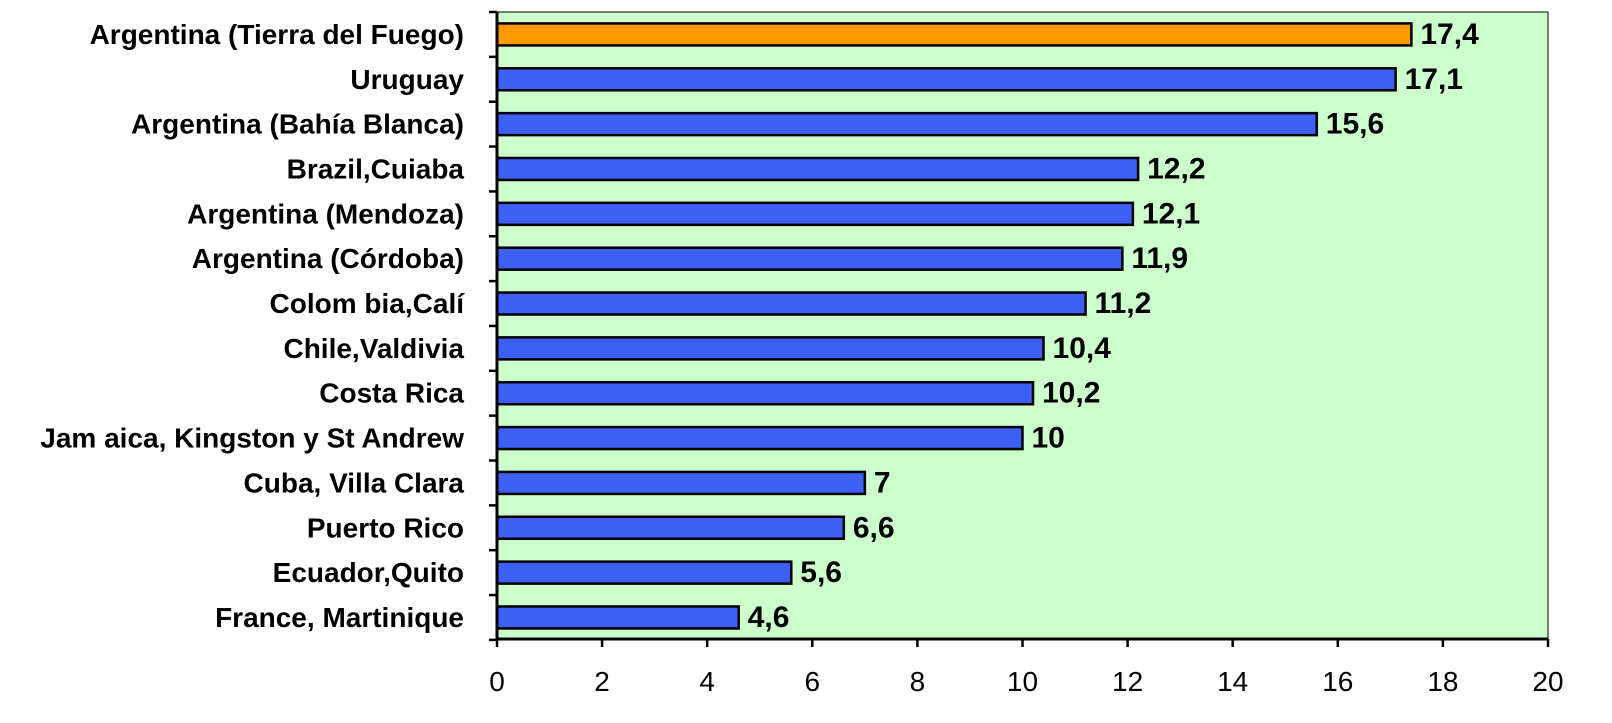 This screenshot has height=723, width=1612. What do you see at coordinates (391, 393) in the screenshot?
I see `category-label: Costa Rica` at bounding box center [391, 393].